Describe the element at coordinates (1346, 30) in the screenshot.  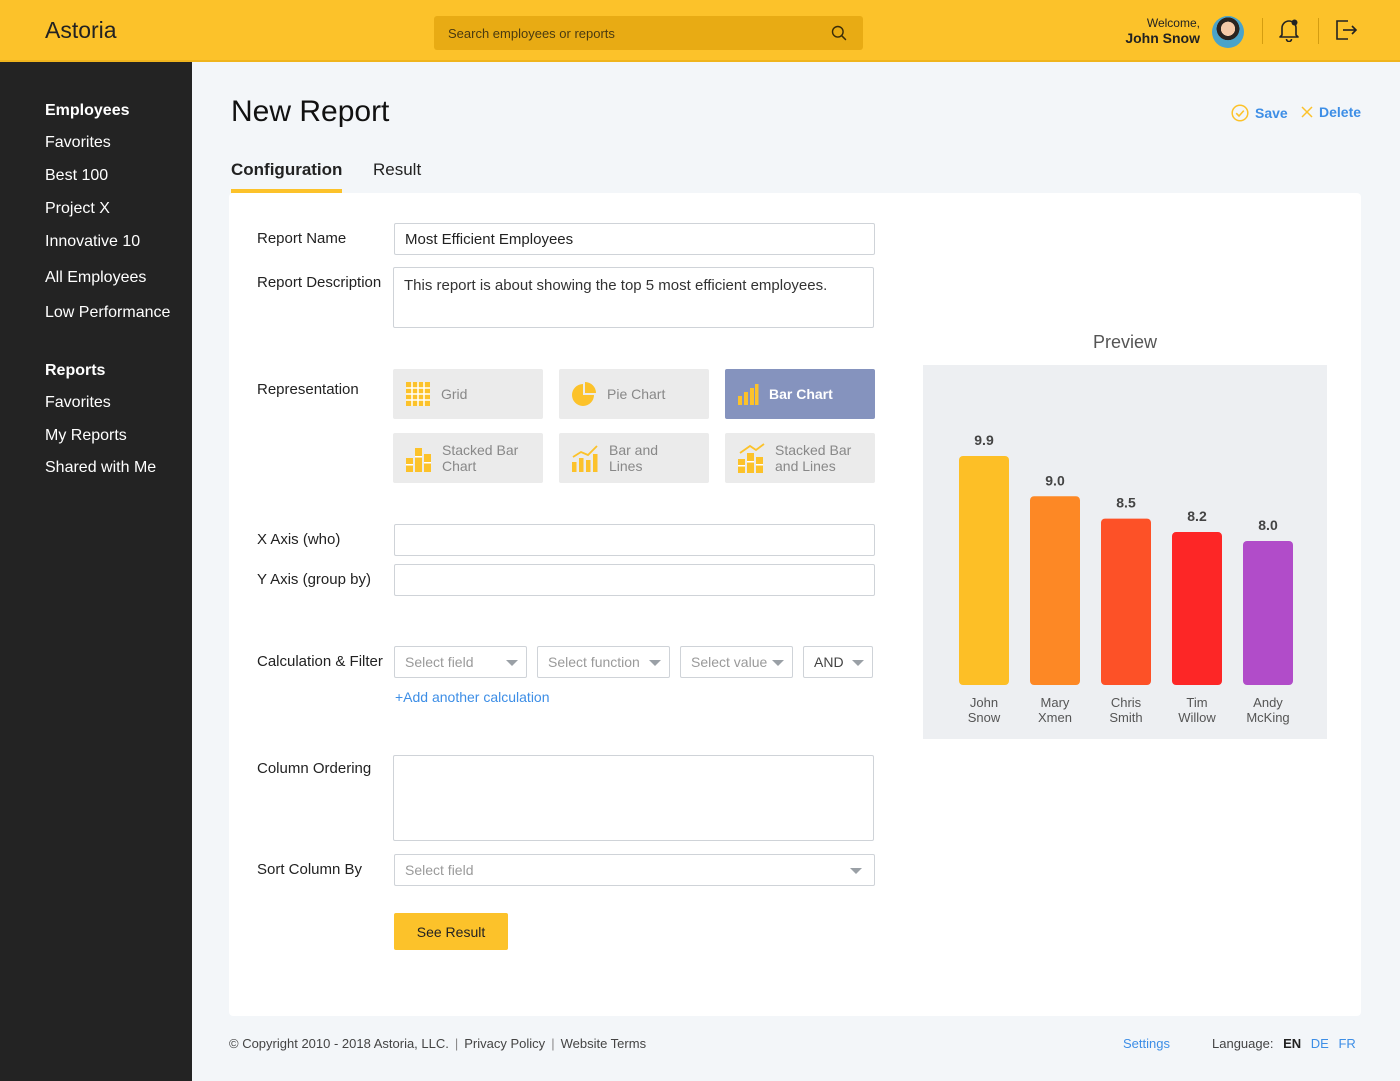
I see `logout-icon` at that location.